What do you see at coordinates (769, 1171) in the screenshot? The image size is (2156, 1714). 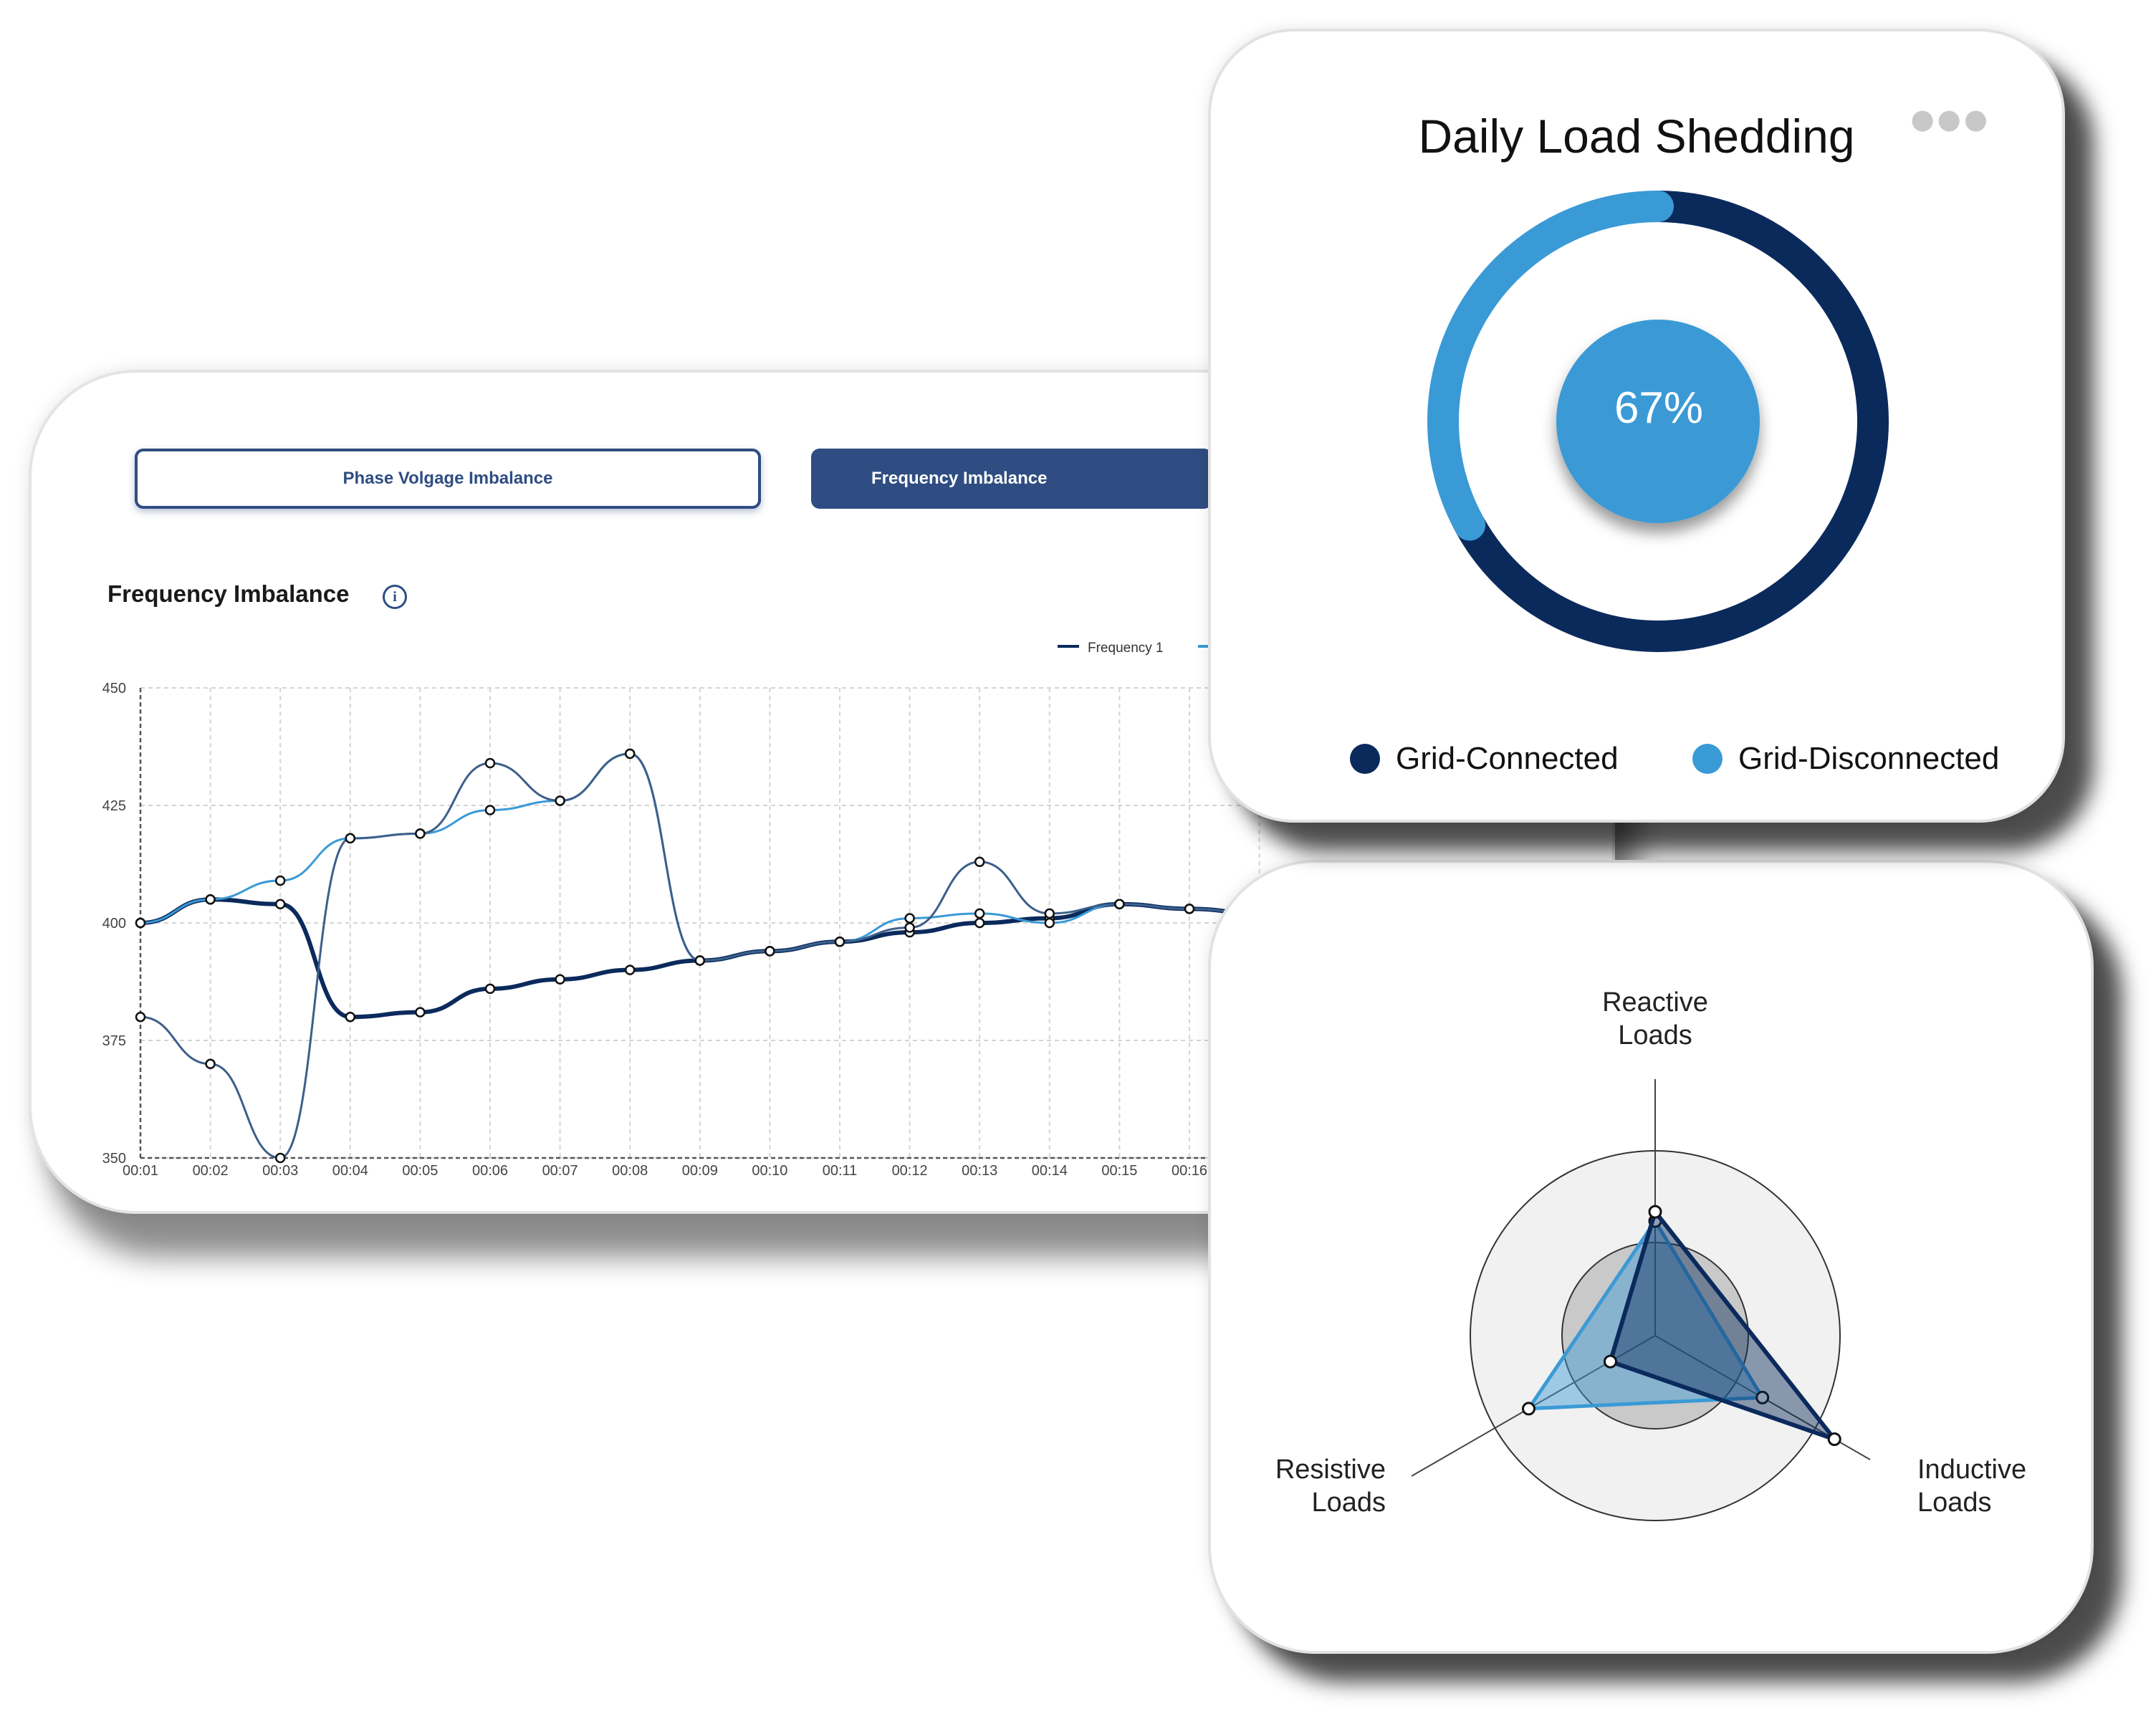 I see `x-tick-label: 00:10` at bounding box center [769, 1171].